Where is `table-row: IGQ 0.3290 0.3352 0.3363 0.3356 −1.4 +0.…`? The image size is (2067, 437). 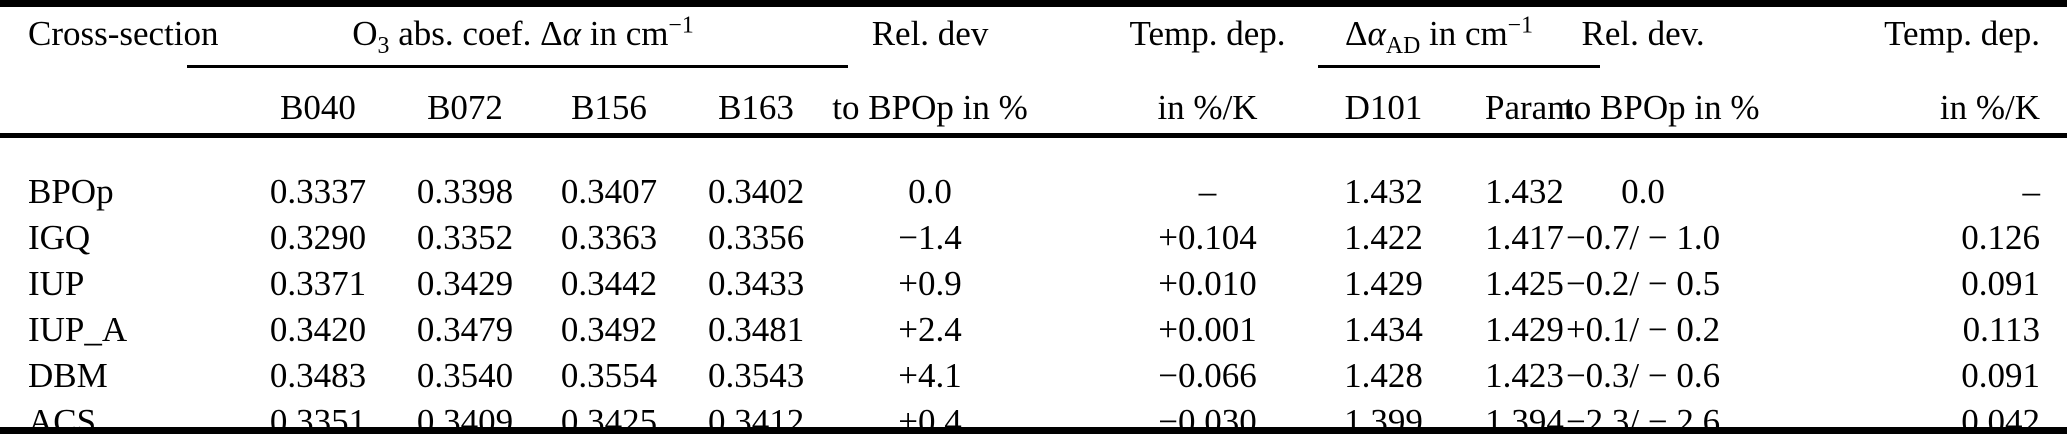 table-row: IGQ 0.3290 0.3352 0.3363 0.3356 −1.4 +0.… is located at coordinates (1033, 238).